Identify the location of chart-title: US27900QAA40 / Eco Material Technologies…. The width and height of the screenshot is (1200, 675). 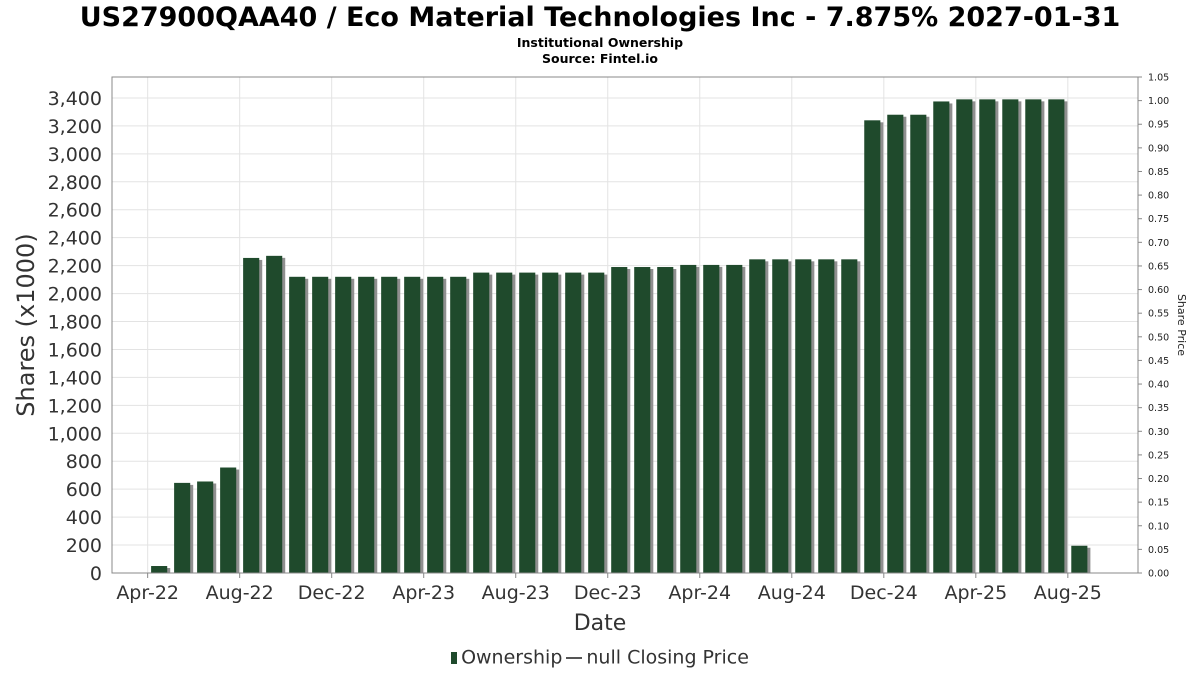
(600, 17).